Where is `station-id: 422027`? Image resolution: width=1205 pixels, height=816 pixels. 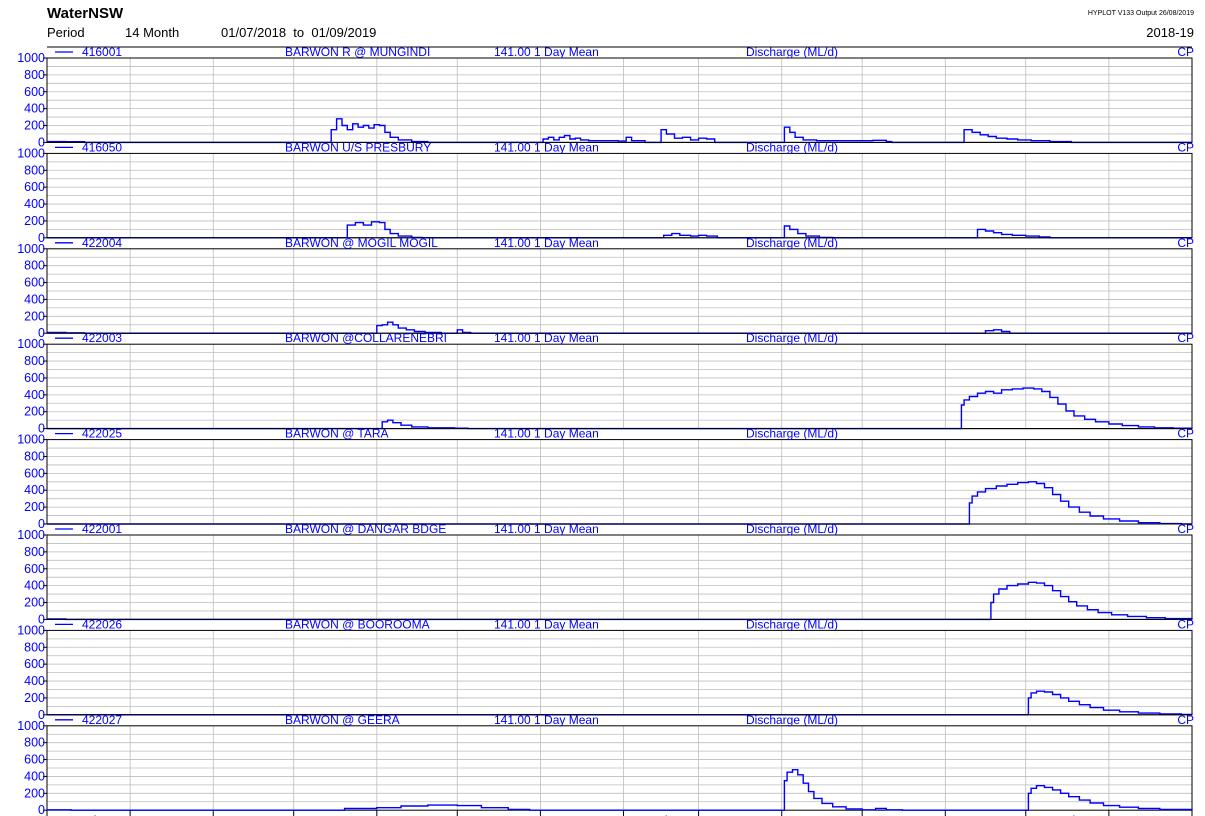
station-id: 422027 is located at coordinates (102, 720).